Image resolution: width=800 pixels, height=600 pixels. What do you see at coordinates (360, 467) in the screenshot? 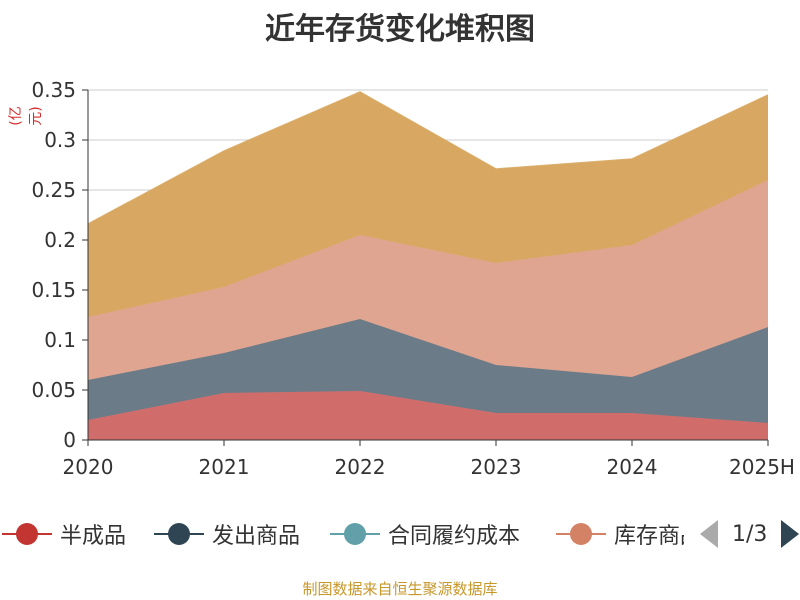
I see `x-tick-label: 2022` at bounding box center [360, 467].